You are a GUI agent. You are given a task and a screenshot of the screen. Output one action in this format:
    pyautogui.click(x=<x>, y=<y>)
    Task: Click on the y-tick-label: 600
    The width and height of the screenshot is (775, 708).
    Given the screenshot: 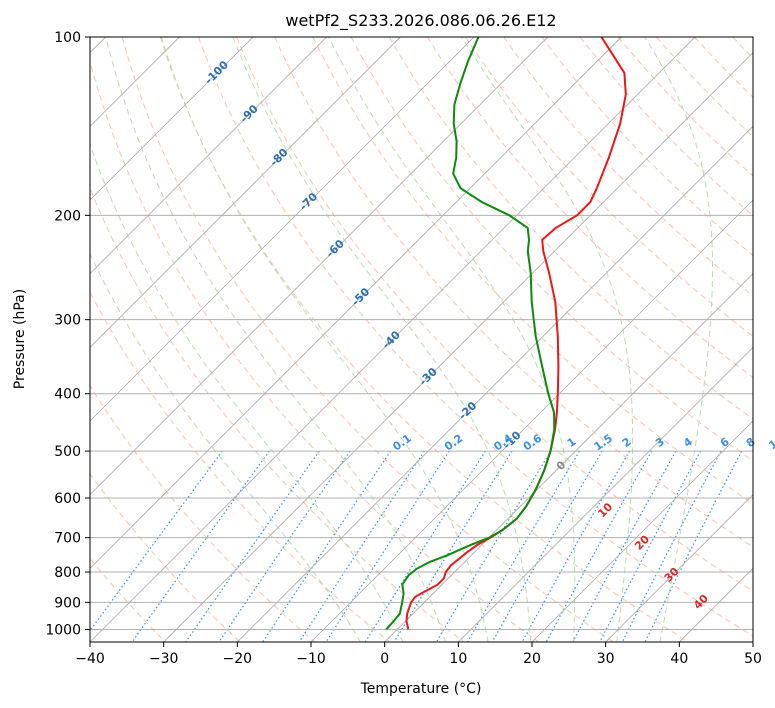 What is the action you would take?
    pyautogui.click(x=67, y=499)
    